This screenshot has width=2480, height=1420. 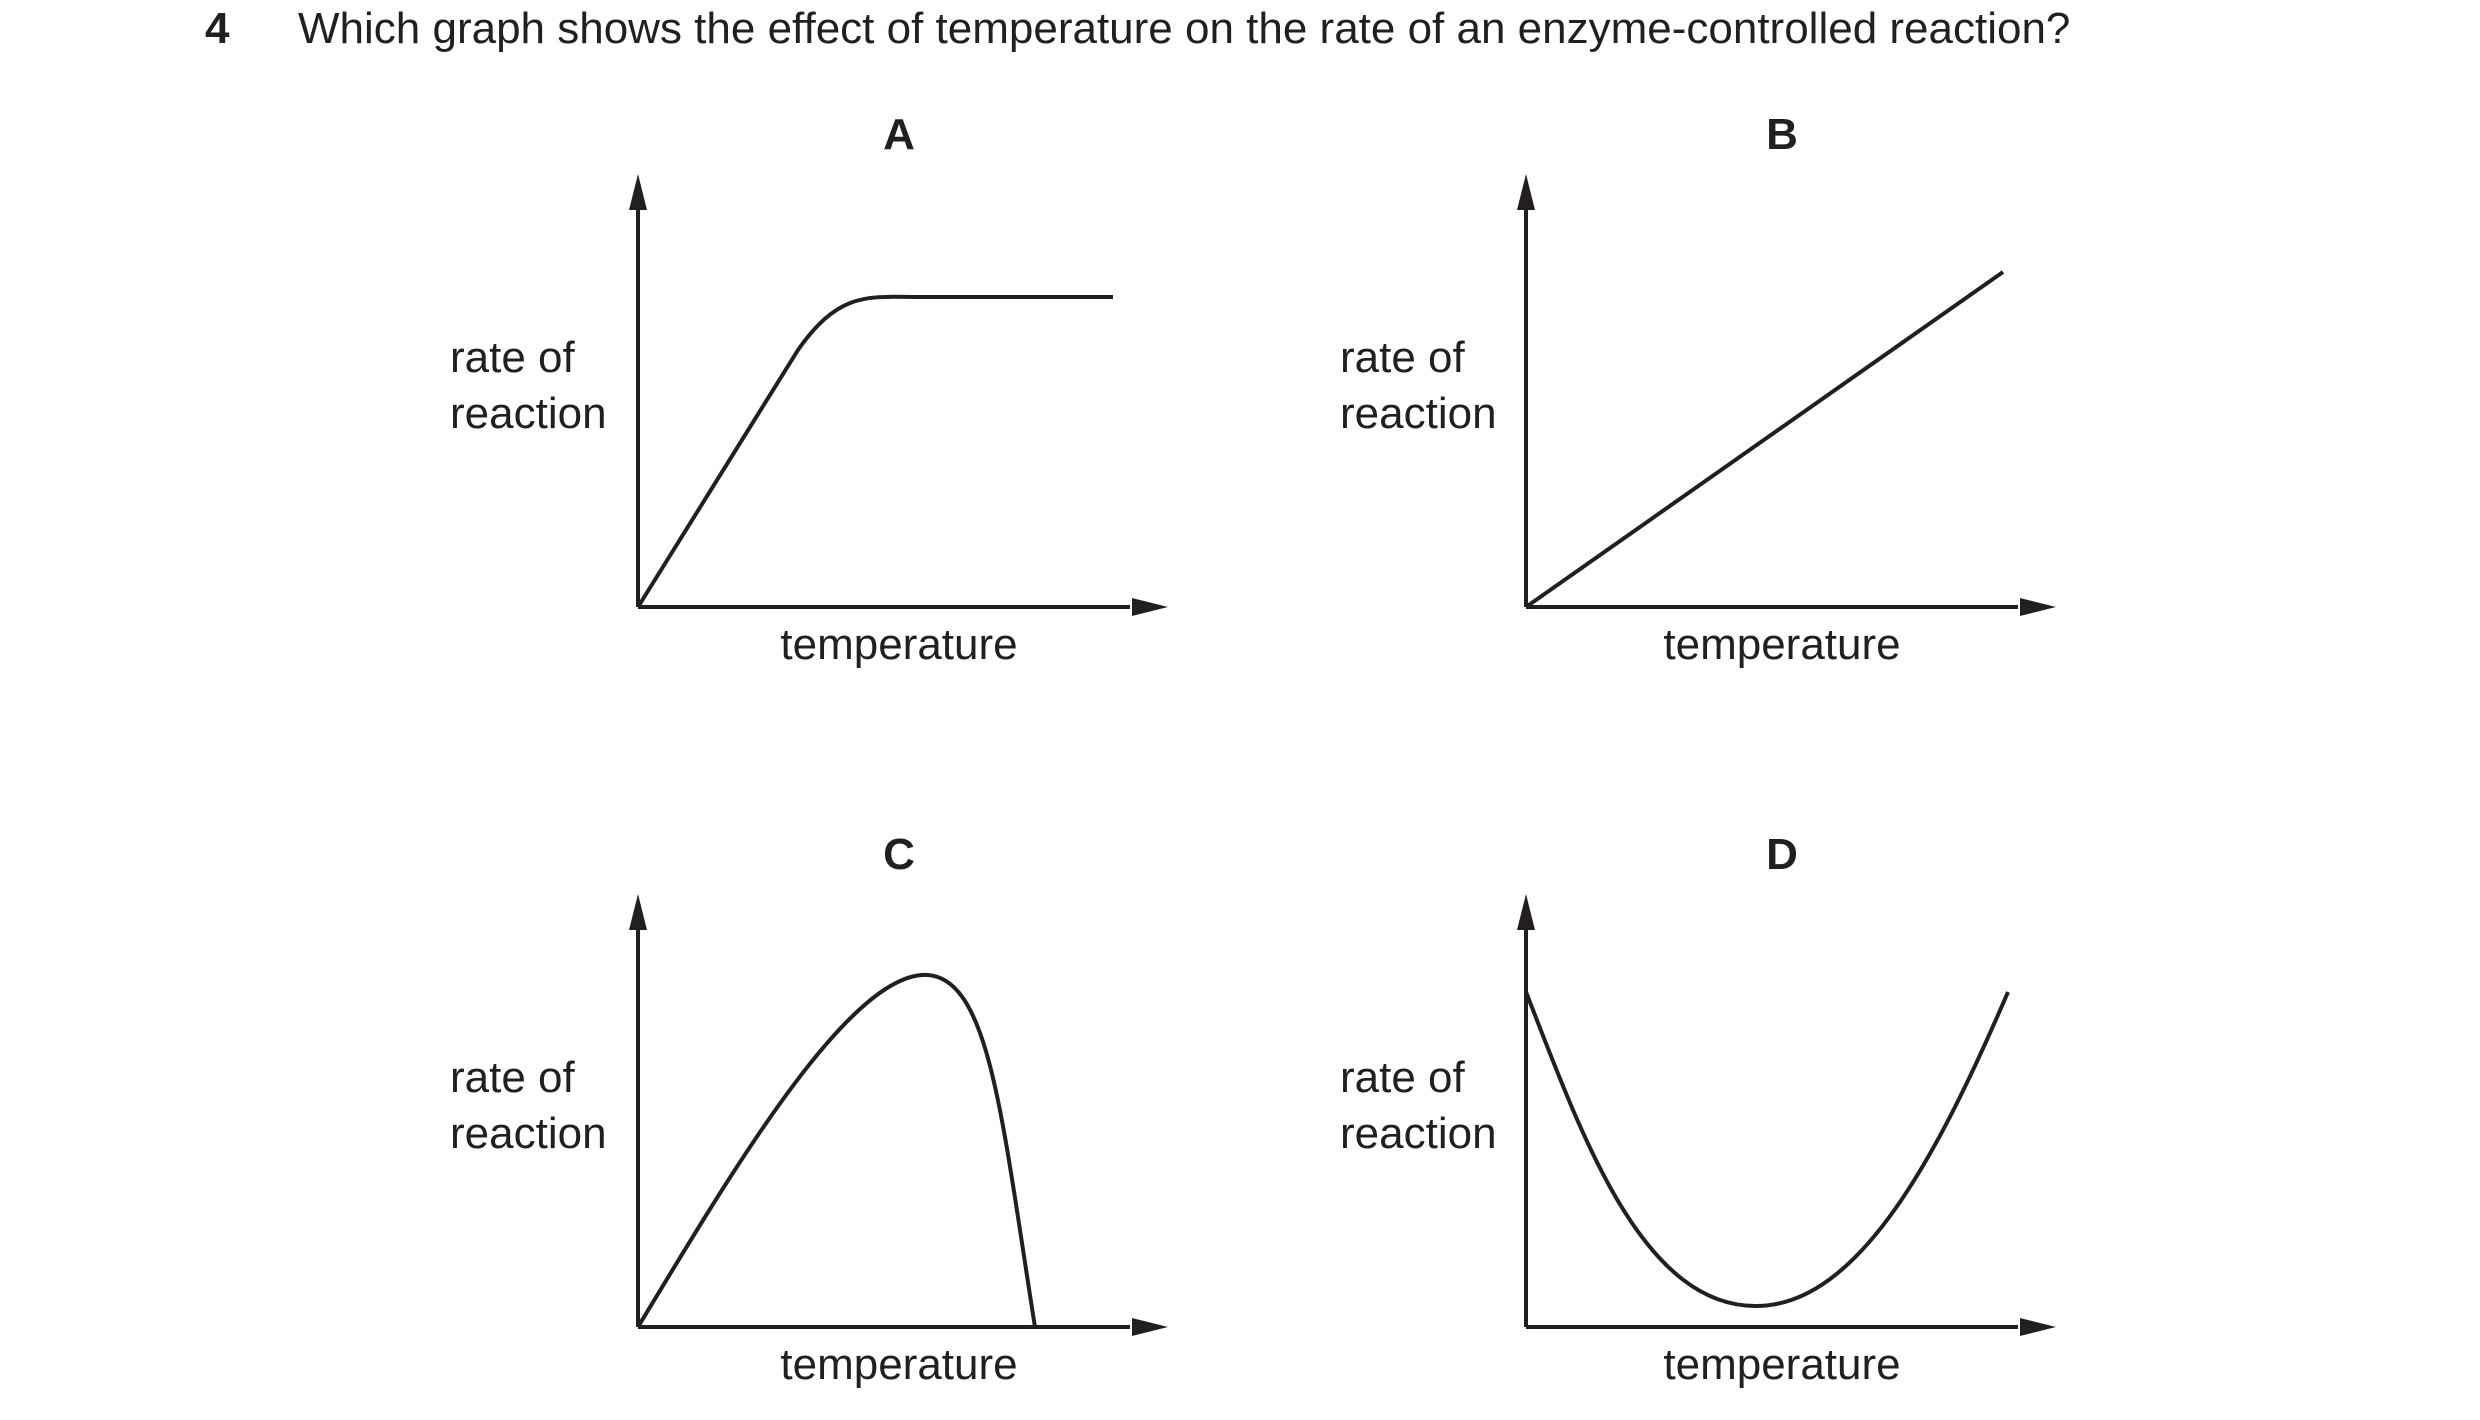 I want to click on graph-d-ylabel: rate of reaction, so click(x=1418, y=1106).